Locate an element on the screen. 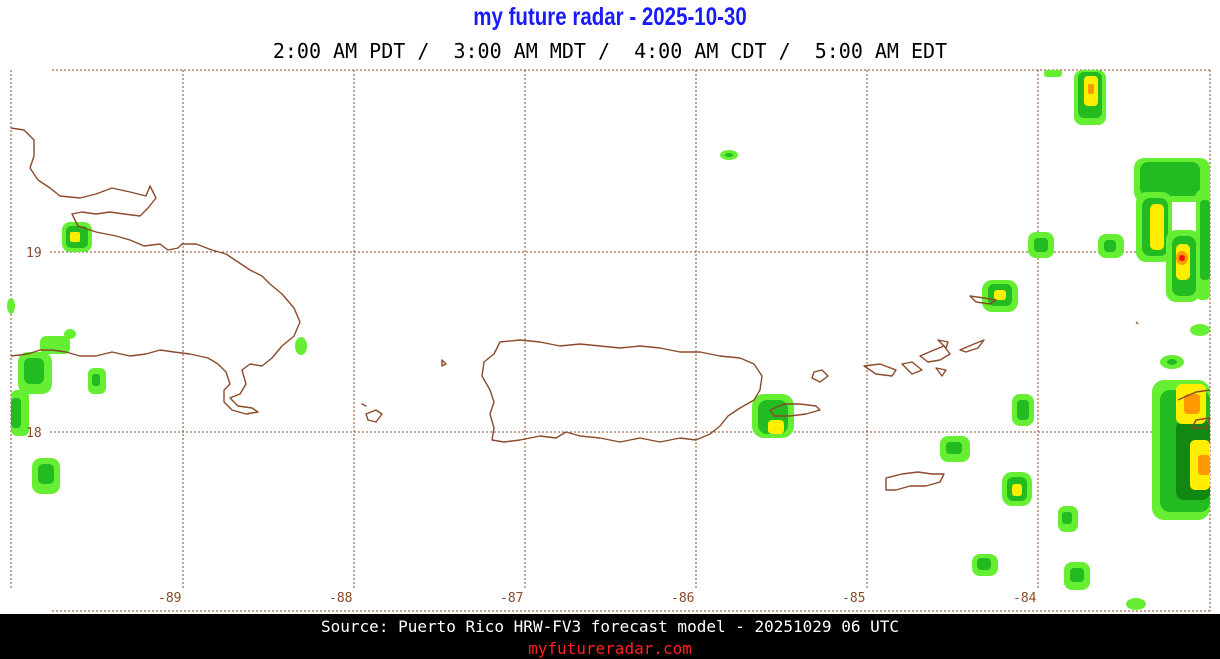 The height and width of the screenshot is (659, 1220). st-croix-coast is located at coordinates (915, 481).